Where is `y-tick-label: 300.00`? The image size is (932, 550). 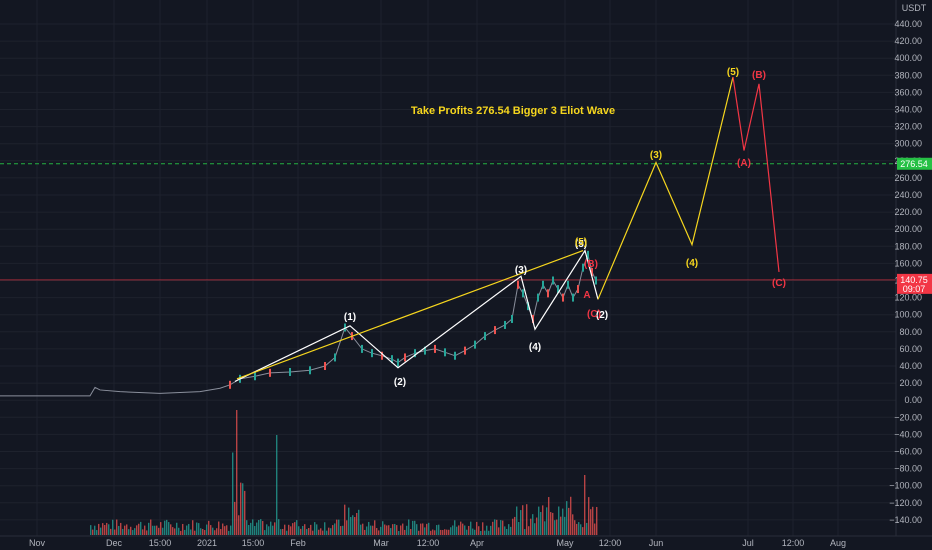 y-tick-label: 300.00 is located at coordinates (908, 144).